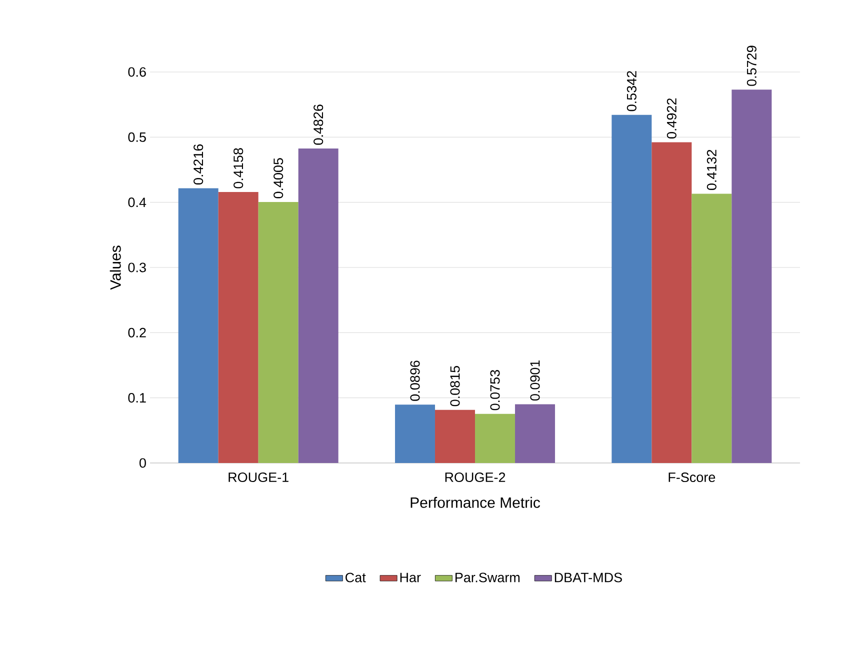 The image size is (867, 645). What do you see at coordinates (692, 477) in the screenshot?
I see `x-tick-label: F-Score` at bounding box center [692, 477].